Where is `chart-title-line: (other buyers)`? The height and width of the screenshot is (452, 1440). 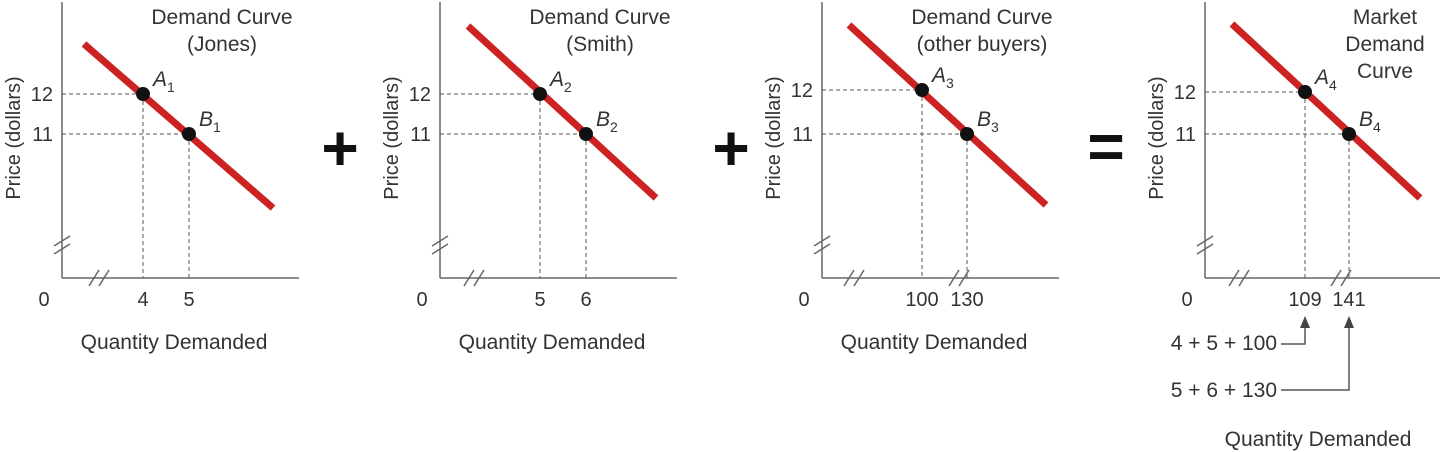
chart-title-line: (other buyers) is located at coordinates (982, 44).